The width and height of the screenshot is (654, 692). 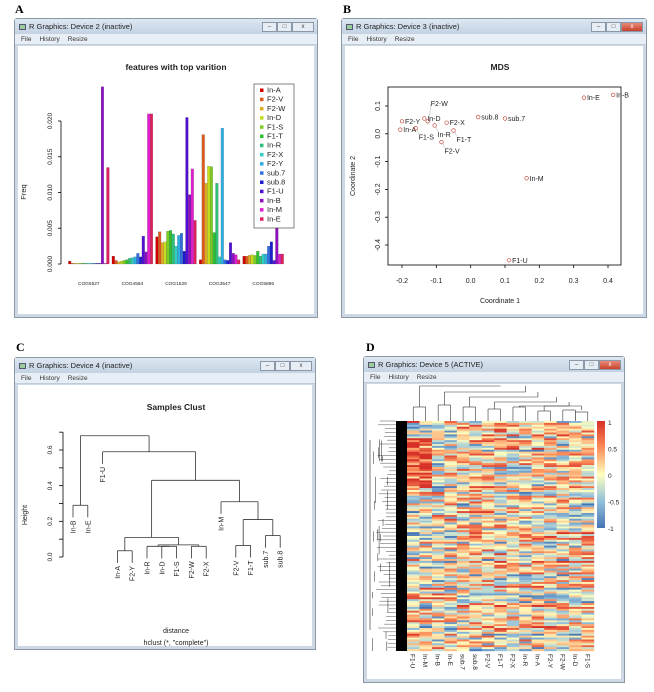 What do you see at coordinates (166, 26) in the screenshot?
I see `window-titlebar: R Graphics: Device 2 (inactive) – □ x` at bounding box center [166, 26].